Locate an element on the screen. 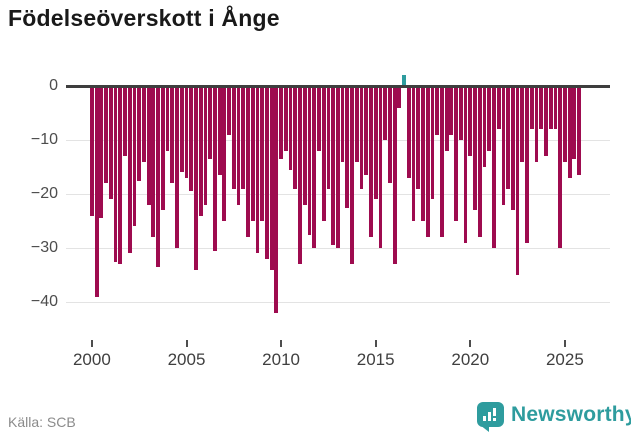 The width and height of the screenshot is (631, 439). bubble-tail is located at coordinates (484, 428).